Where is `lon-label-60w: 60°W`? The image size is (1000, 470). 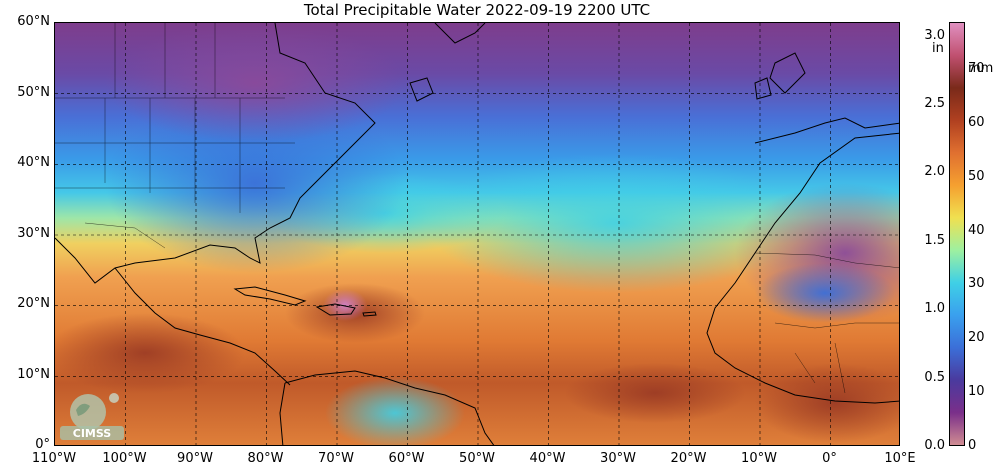 lon-label-60w: 60°W is located at coordinates (406, 458).